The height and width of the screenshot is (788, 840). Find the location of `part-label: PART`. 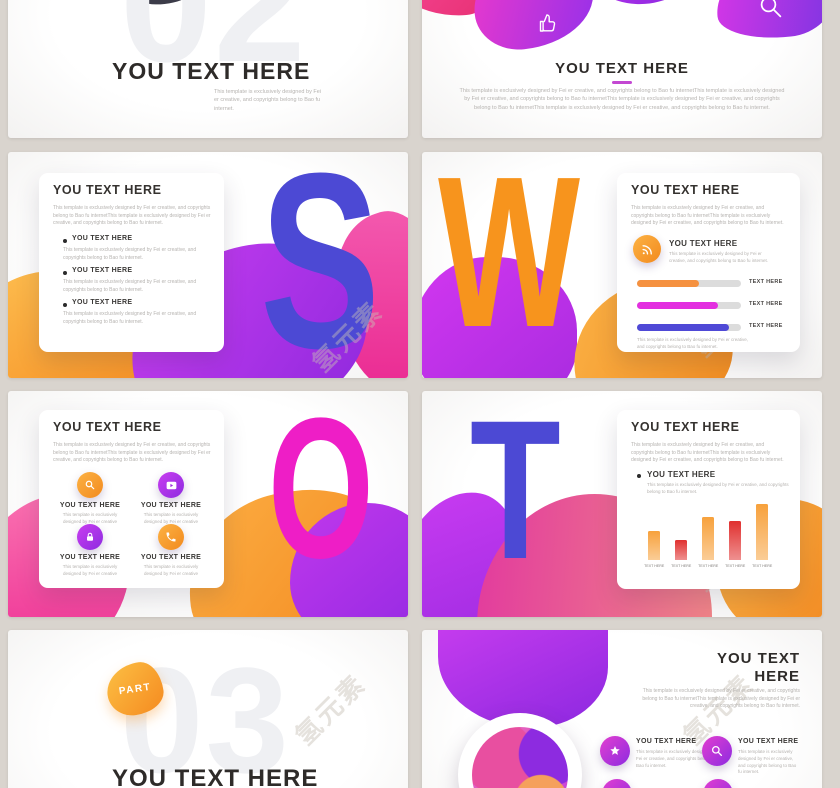

part-label: PART is located at coordinates (135, 689).